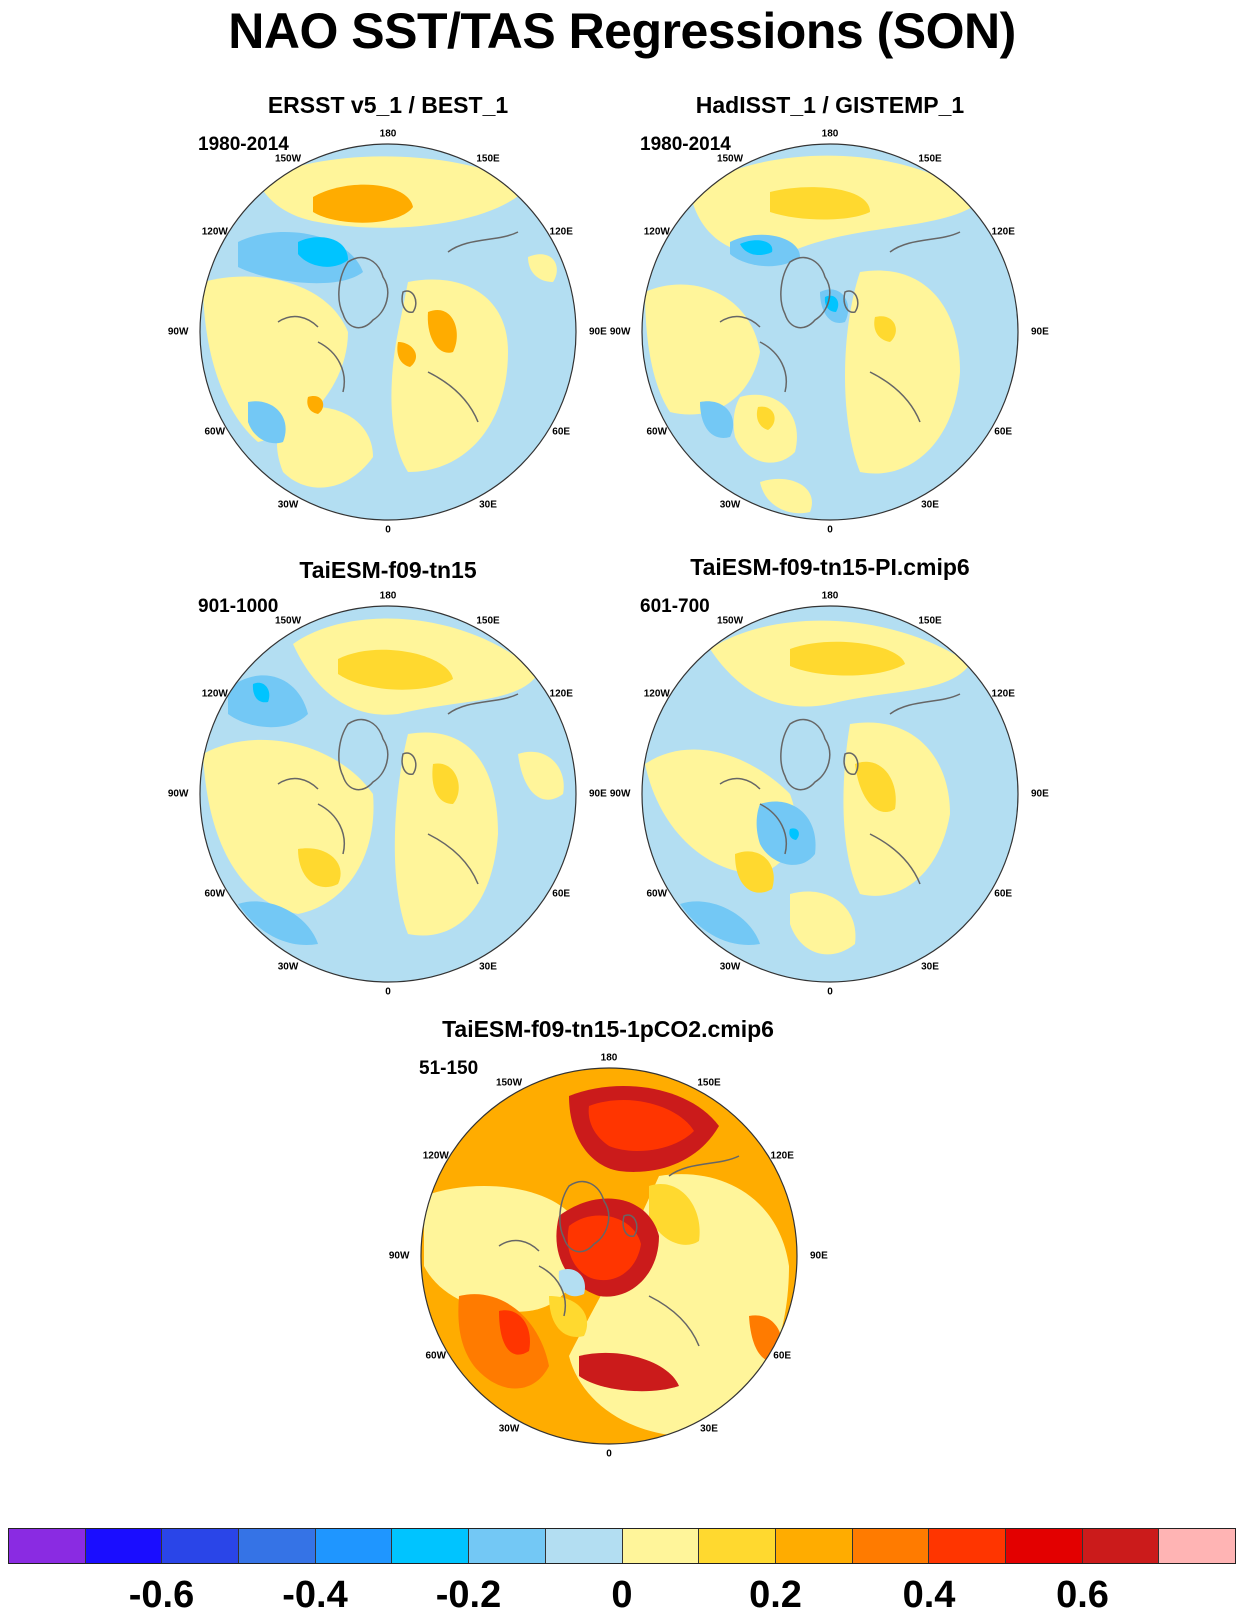 This screenshot has width=1244, height=1617. I want to click on panel-title-2: HadISST_1 / GISTEMP_1, so click(830, 105).